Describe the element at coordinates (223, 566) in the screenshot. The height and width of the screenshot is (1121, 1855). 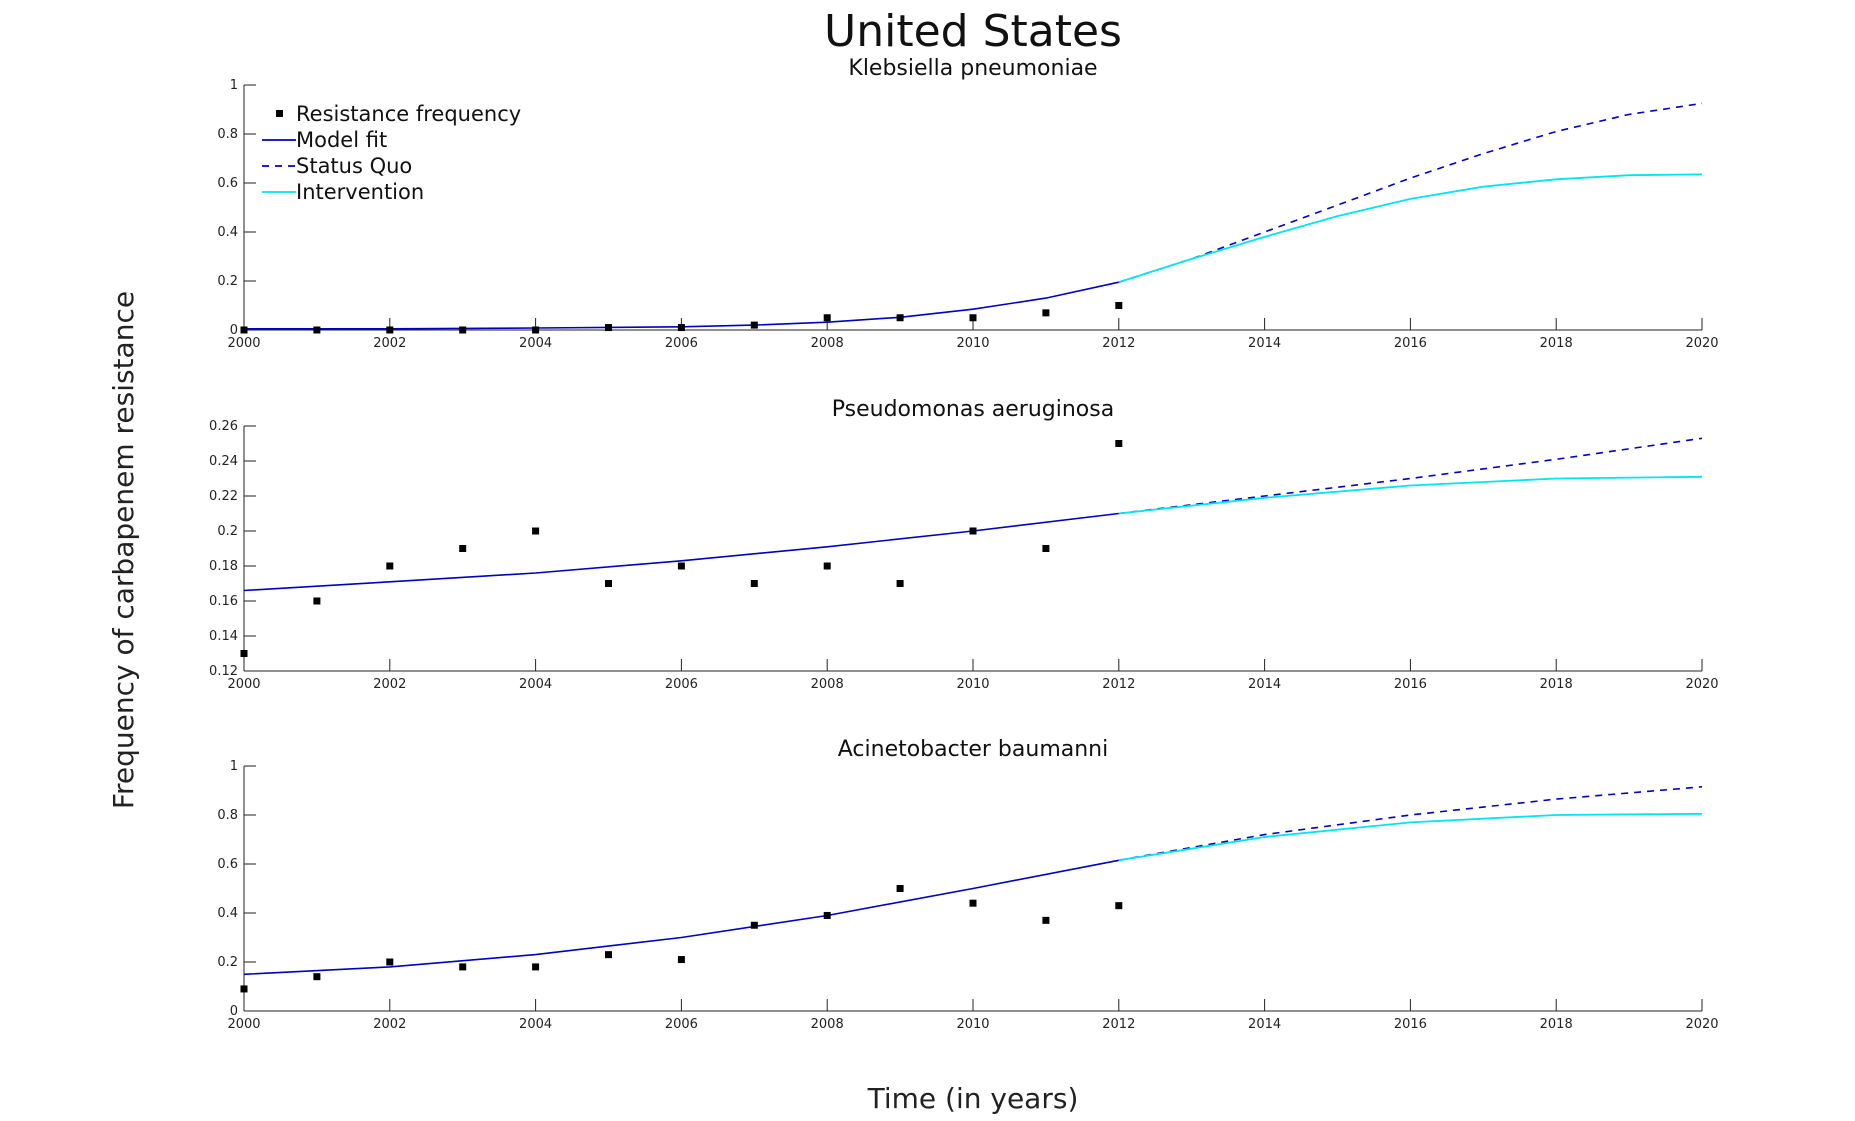
I see `y-tick-label: 0.18` at that location.